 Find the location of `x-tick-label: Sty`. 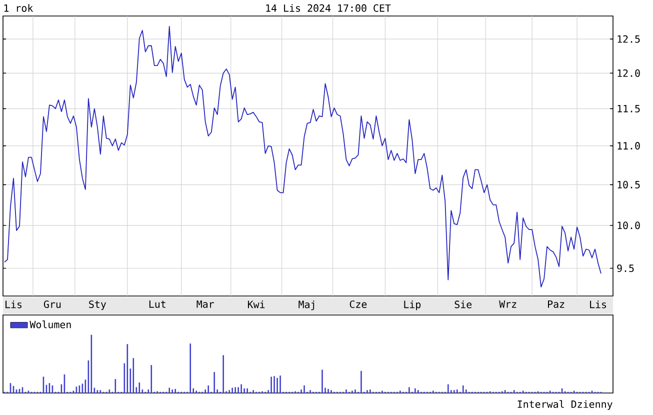

x-tick-label: Sty is located at coordinates (97, 305).